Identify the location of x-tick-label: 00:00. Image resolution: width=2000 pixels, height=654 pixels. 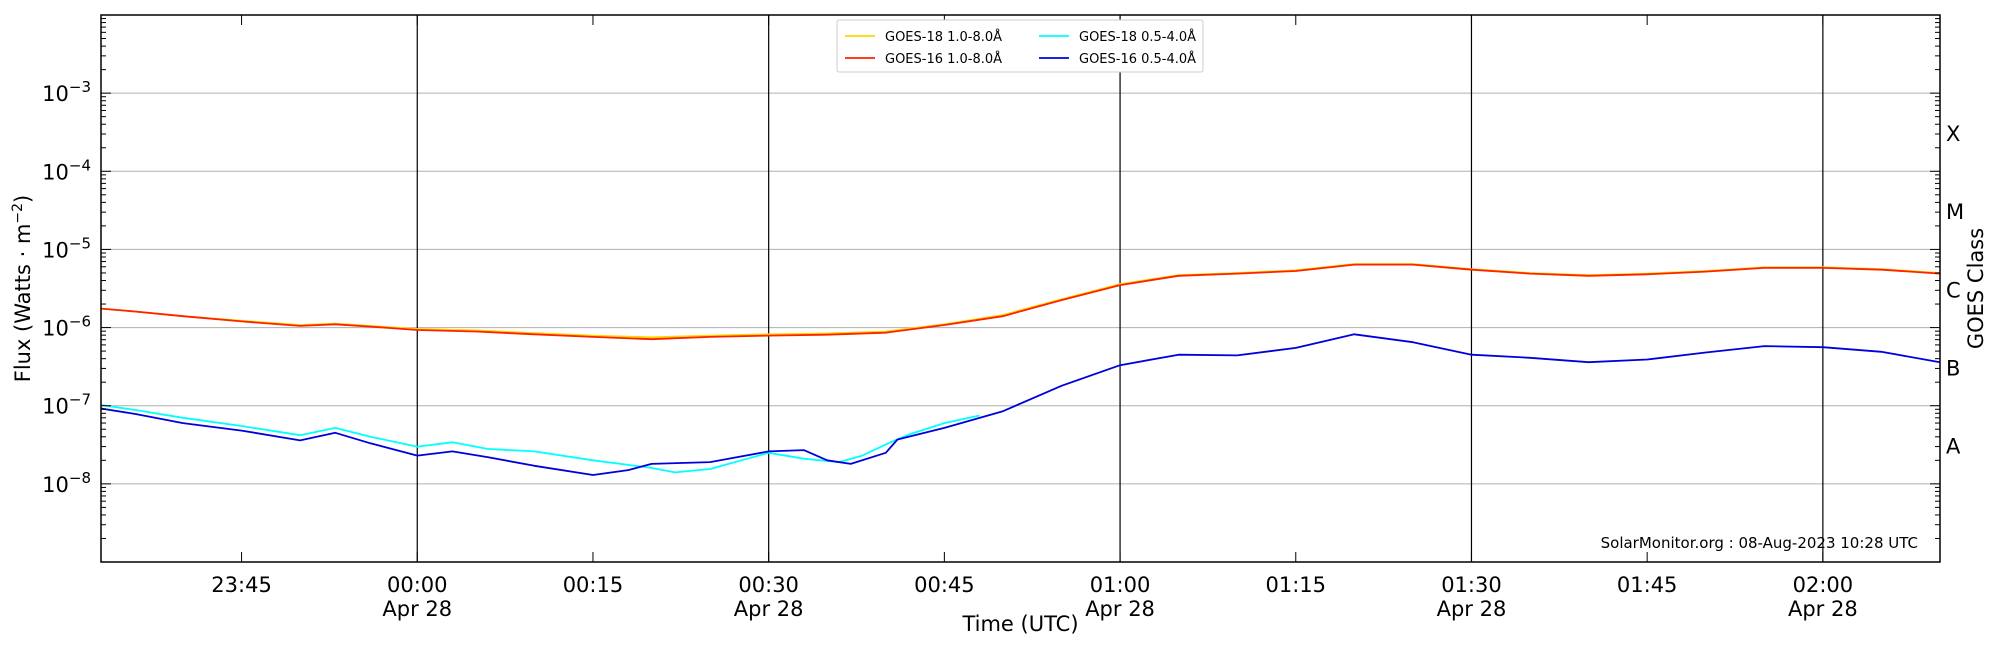
(417, 585).